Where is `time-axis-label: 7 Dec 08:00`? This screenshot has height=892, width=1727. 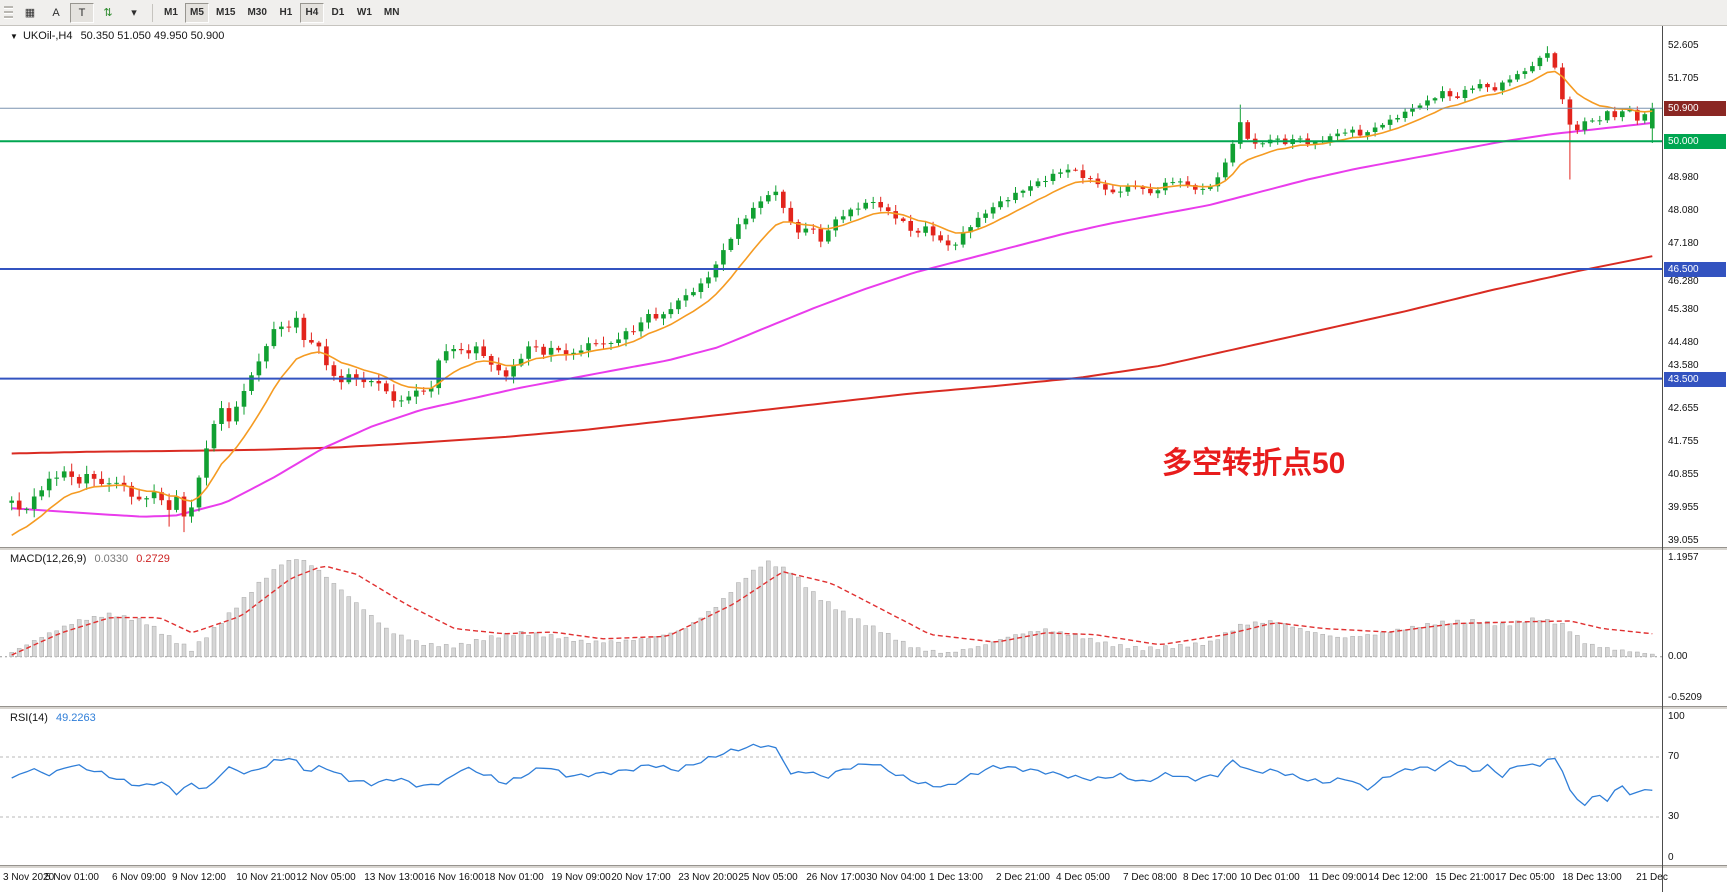 time-axis-label: 7 Dec 08:00 is located at coordinates (1150, 877).